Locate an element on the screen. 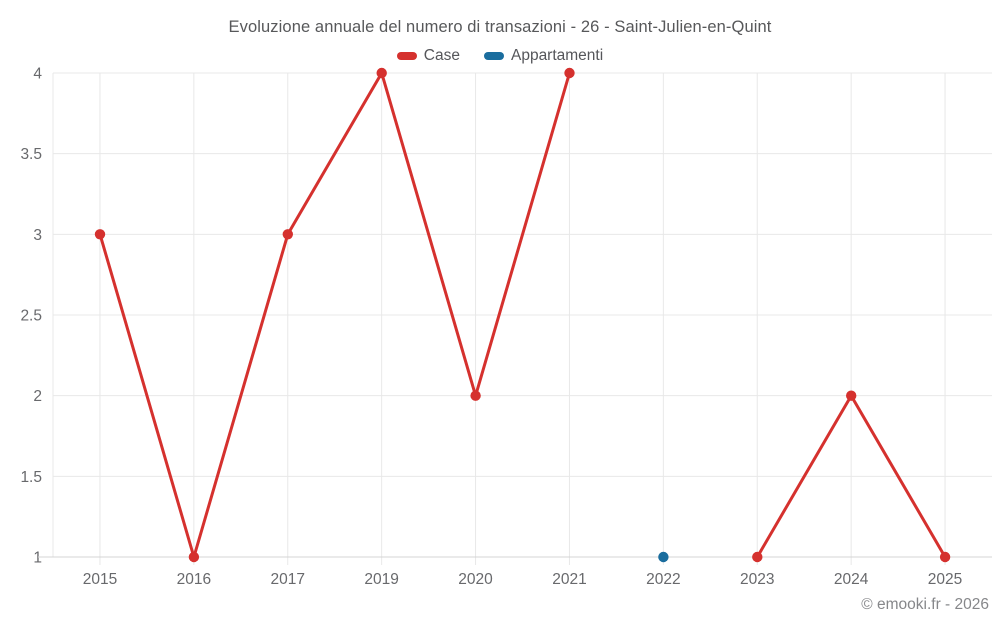 Image resolution: width=1000 pixels, height=625 pixels. y-tick-label: 2 is located at coordinates (37, 396).